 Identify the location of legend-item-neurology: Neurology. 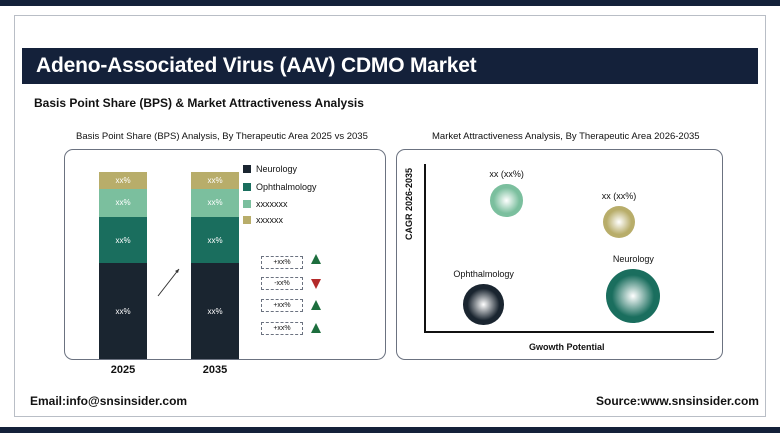
(270, 169).